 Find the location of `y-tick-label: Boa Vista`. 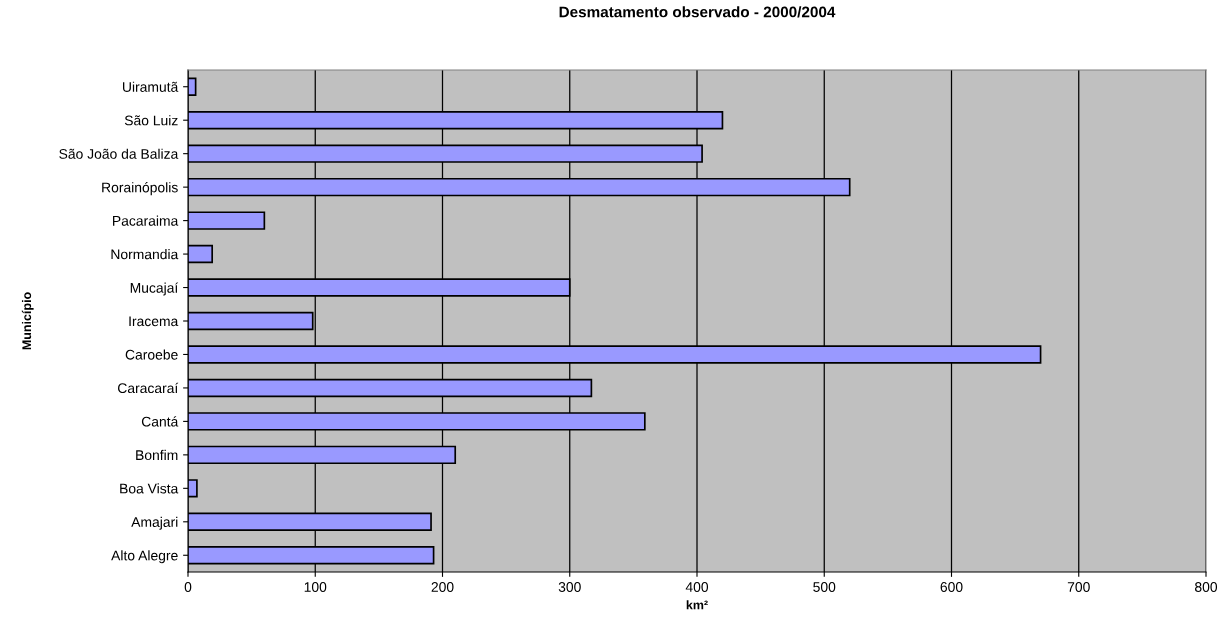

y-tick-label: Boa Vista is located at coordinates (149, 488).